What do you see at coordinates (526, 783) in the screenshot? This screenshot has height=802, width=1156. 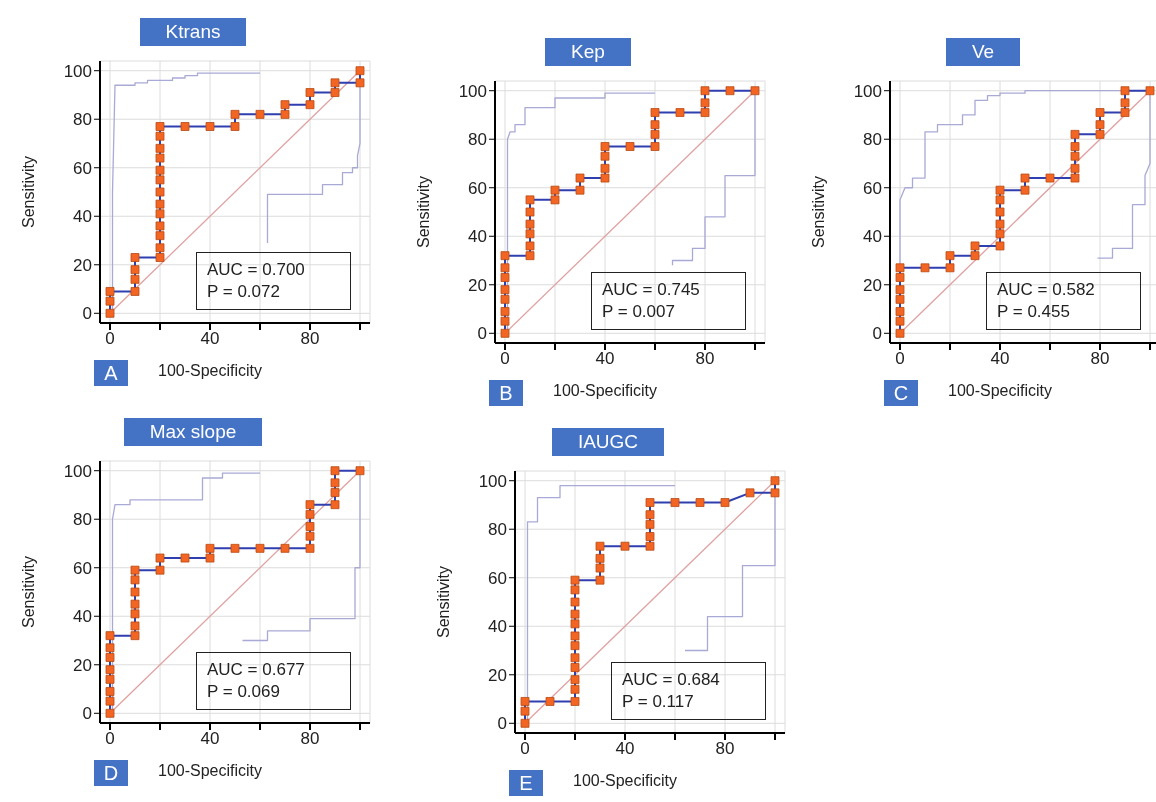 I see `text: E` at bounding box center [526, 783].